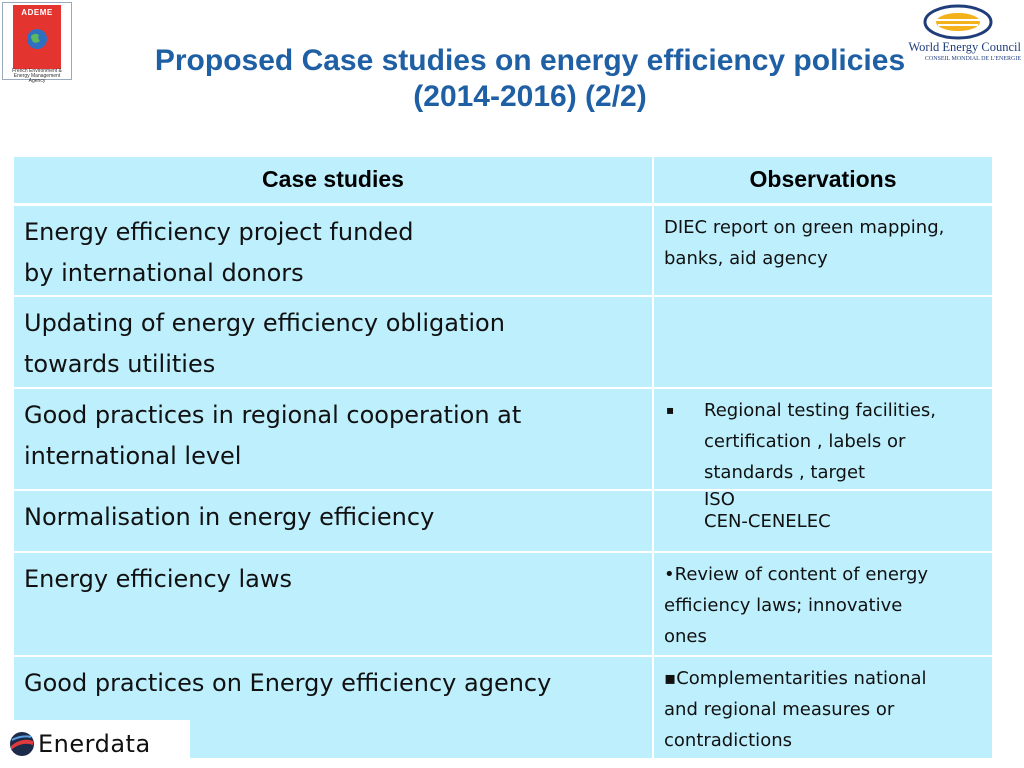  What do you see at coordinates (823, 180) in the screenshot?
I see `header-observations: Observations` at bounding box center [823, 180].